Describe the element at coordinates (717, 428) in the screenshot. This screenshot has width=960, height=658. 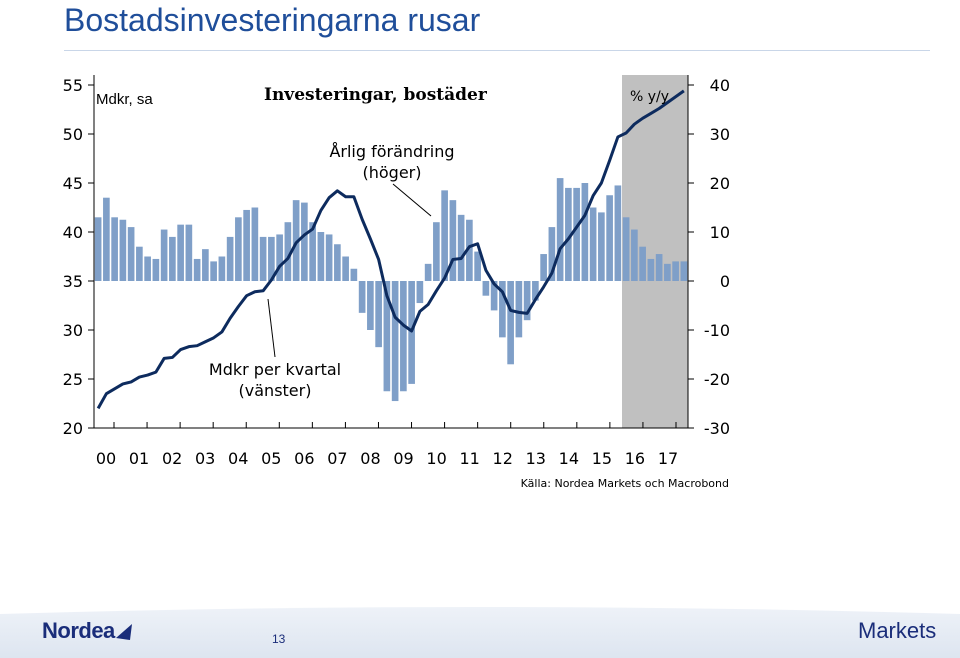
I see `right-tick-label: -30` at that location.